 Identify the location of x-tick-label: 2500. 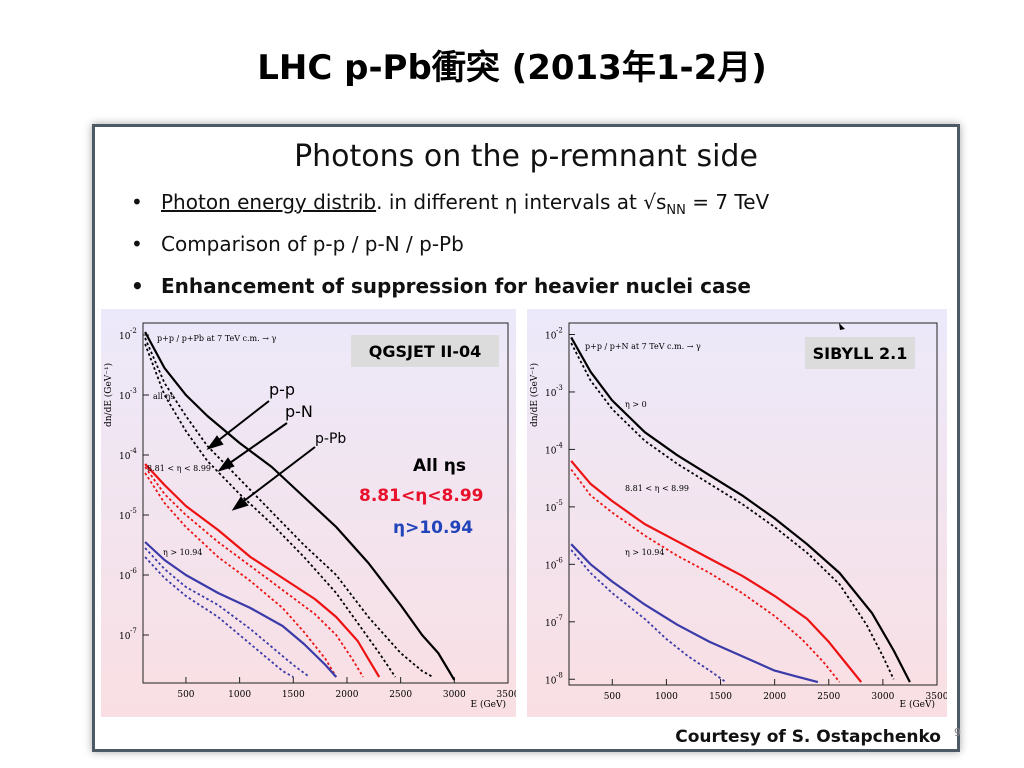
(828, 697).